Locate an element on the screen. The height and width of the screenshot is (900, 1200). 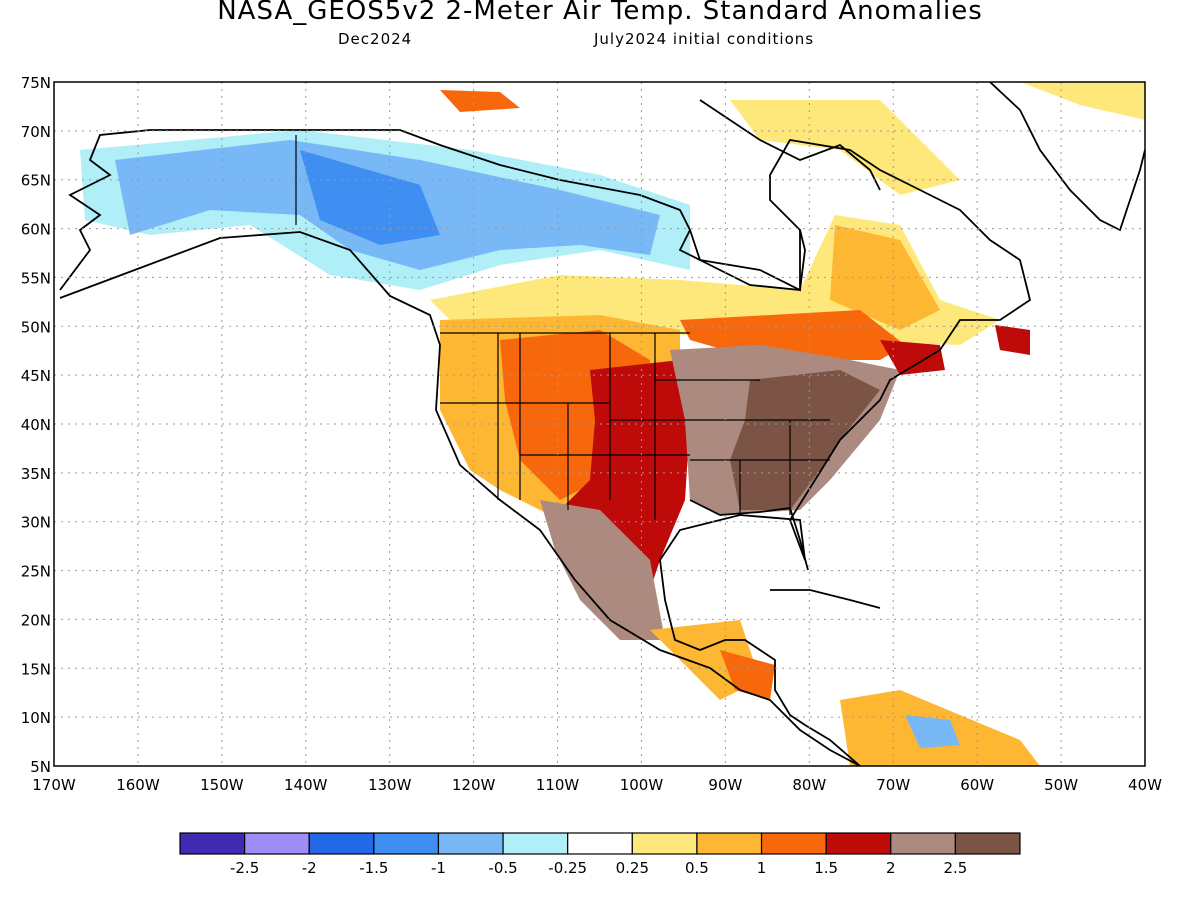
lon-tick-label: 80W is located at coordinates (809, 785).